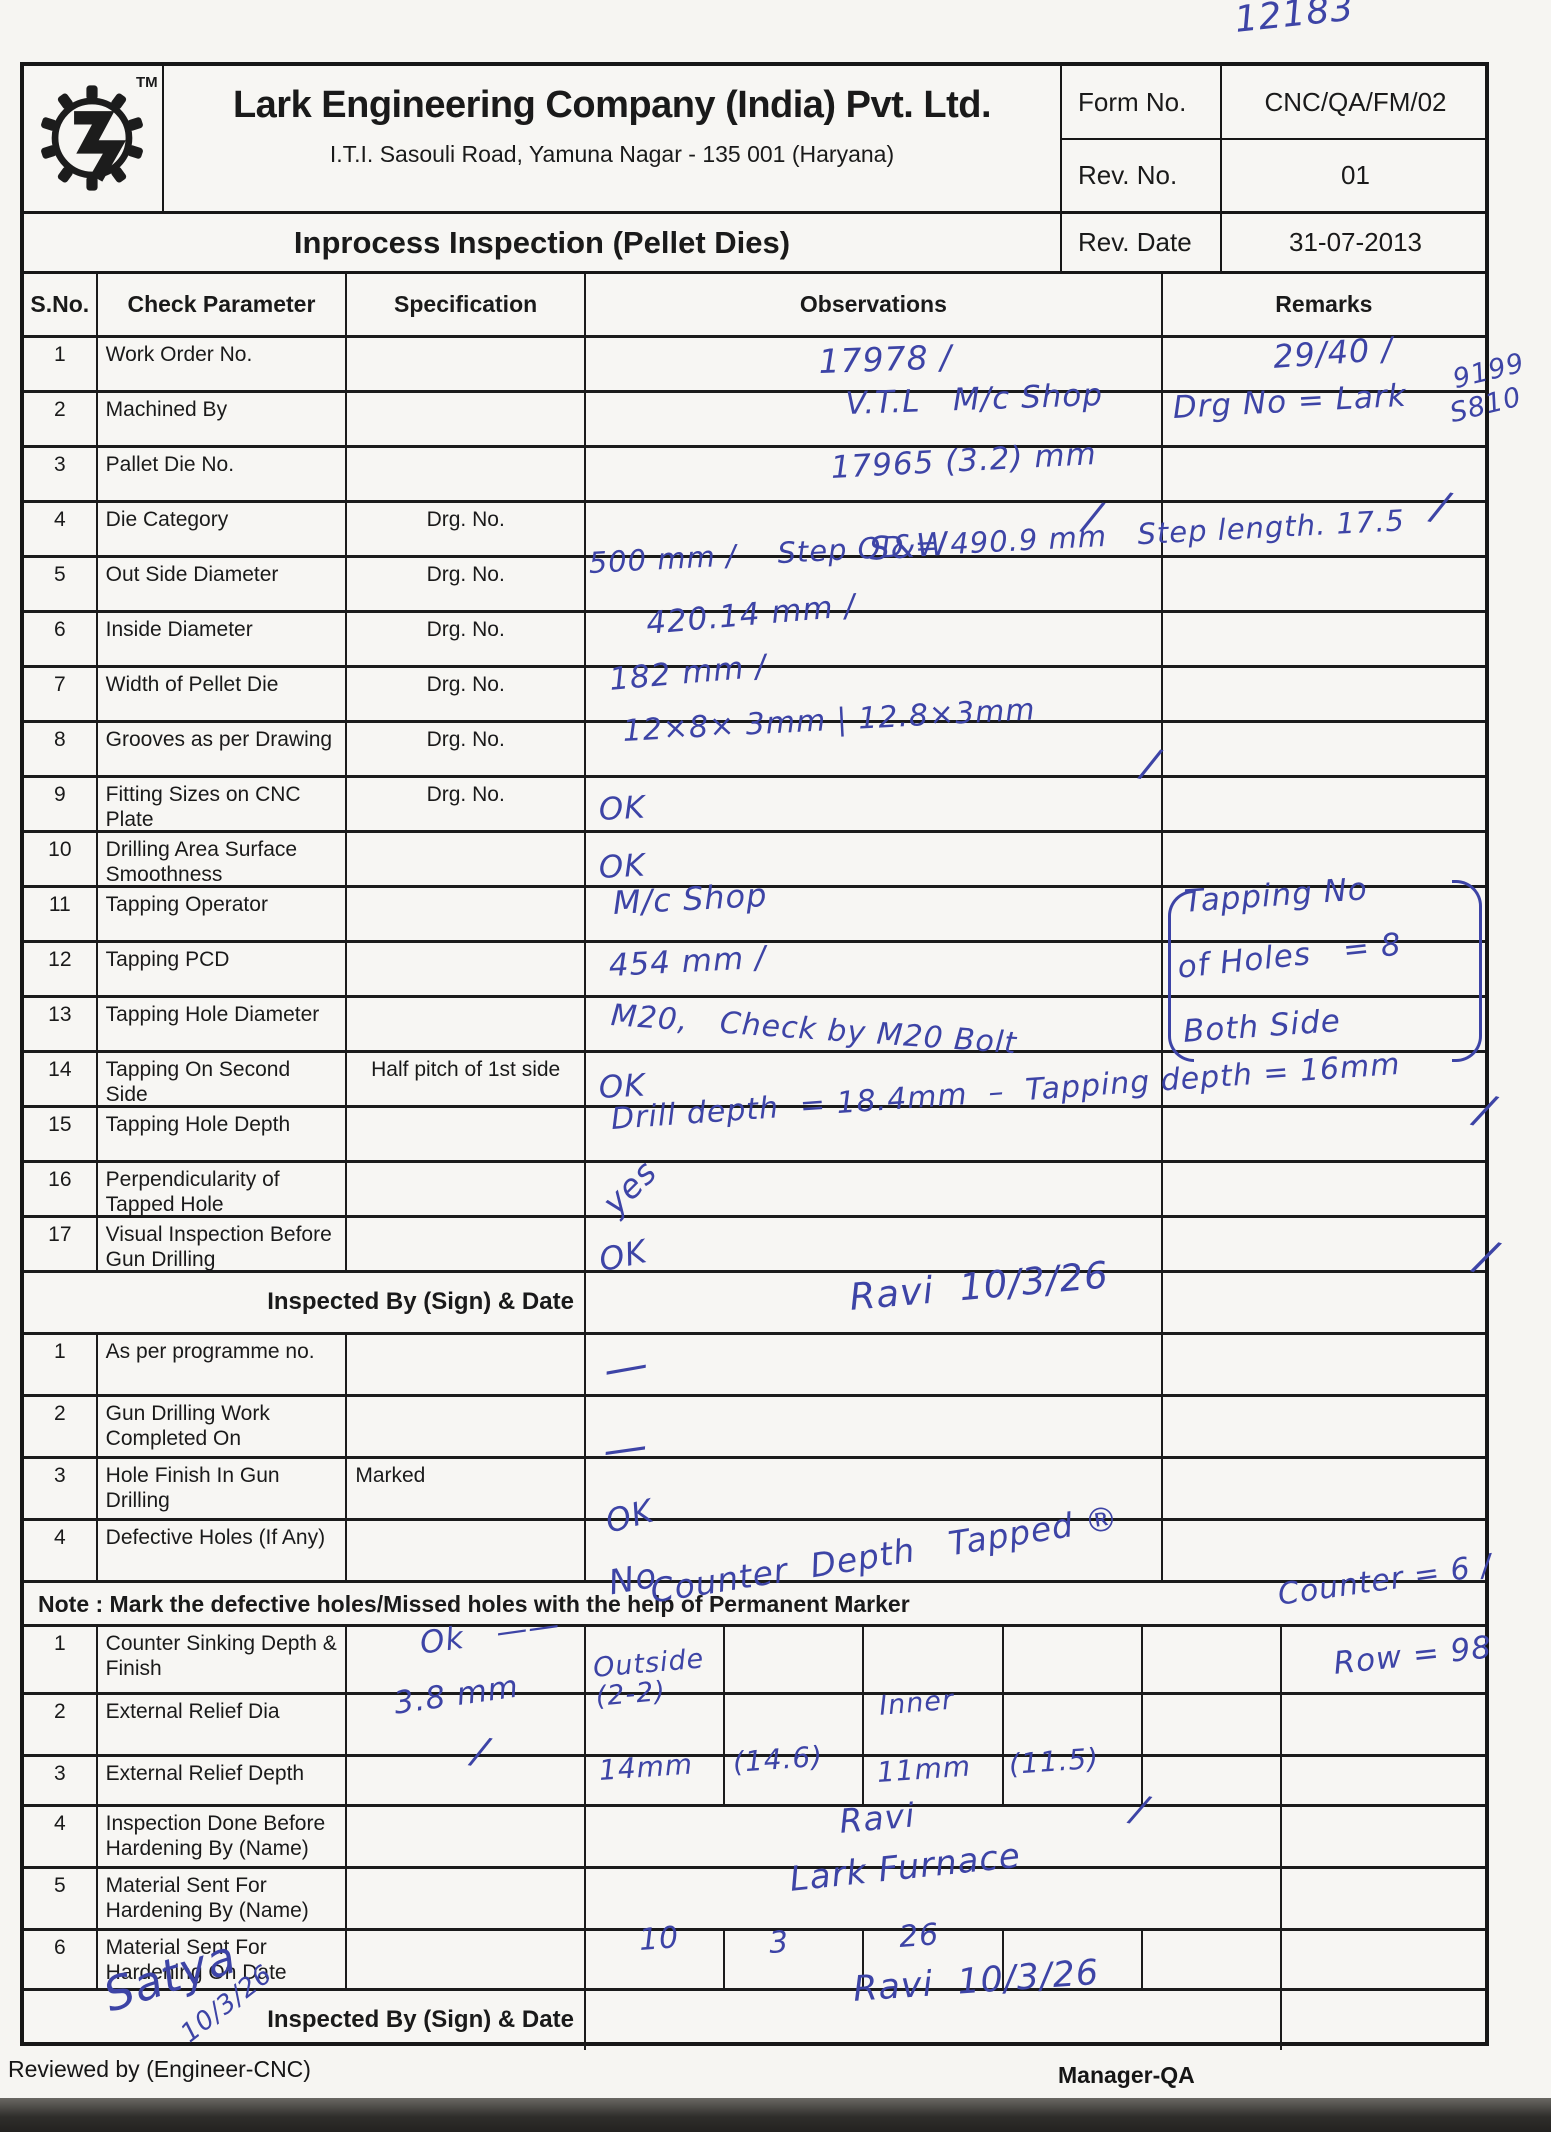 Image resolution: width=1551 pixels, height=2132 pixels. I want to click on table-row: 4 Defective Holes (If Any), so click(754, 1552).